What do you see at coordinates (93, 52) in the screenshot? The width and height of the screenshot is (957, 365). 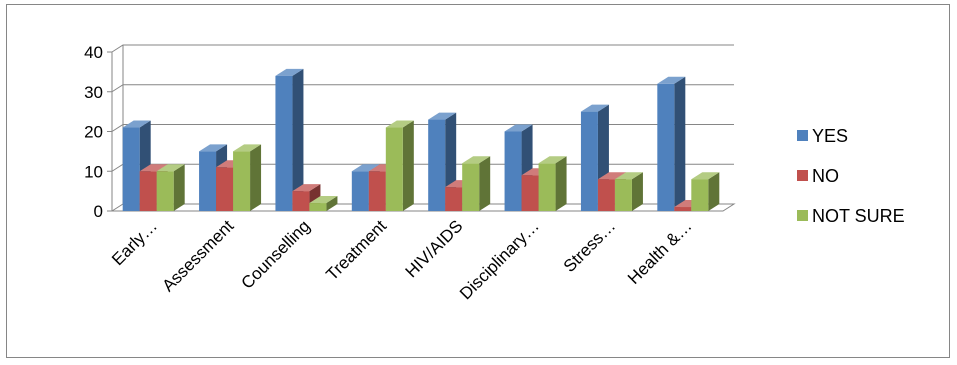 I see `y-tick-label: 40` at bounding box center [93, 52].